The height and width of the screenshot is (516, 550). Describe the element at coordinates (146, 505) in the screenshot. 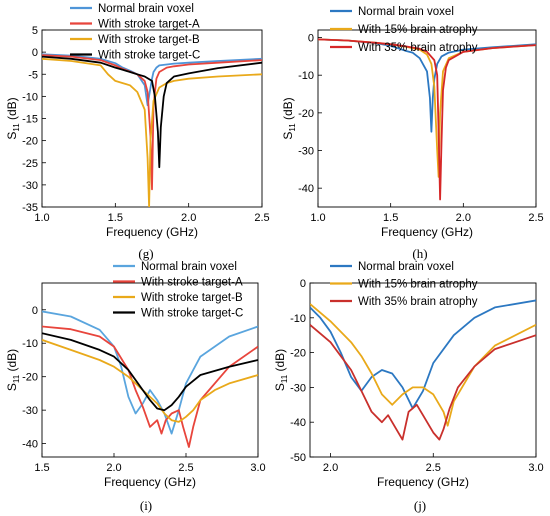

I see `panel-label: (i)` at that location.